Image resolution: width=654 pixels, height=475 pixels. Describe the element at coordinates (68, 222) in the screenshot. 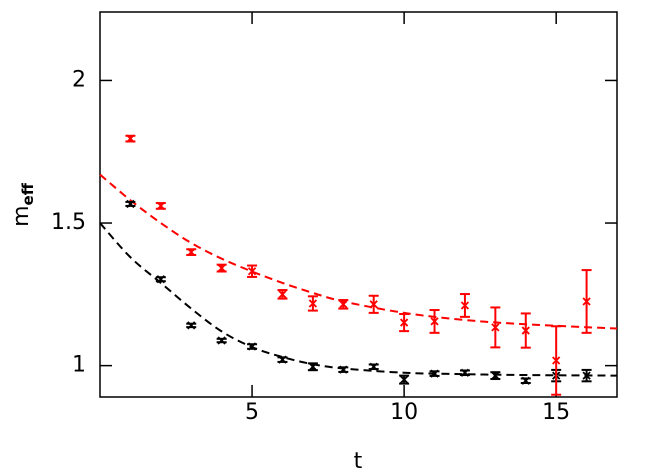

I see `y-tick-label: 1.5` at that location.